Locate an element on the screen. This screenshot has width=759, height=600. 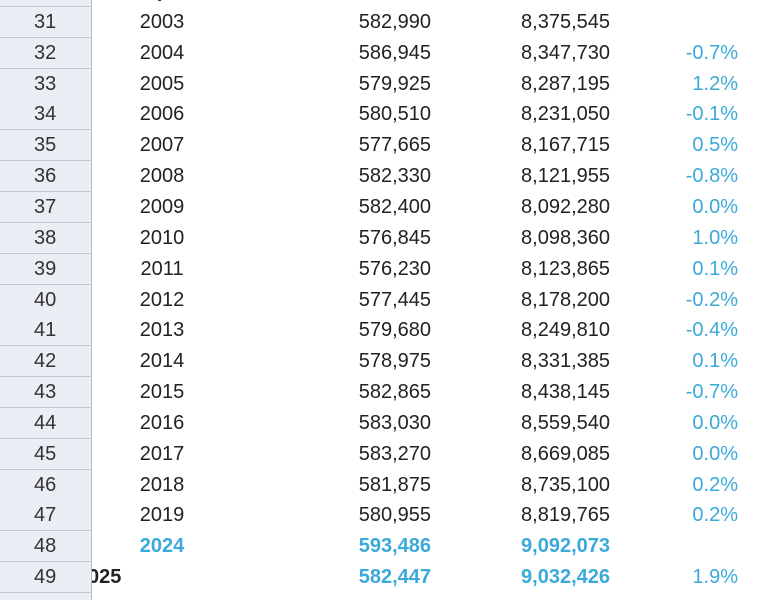
year-cell: 2014 is located at coordinates (162, 361).